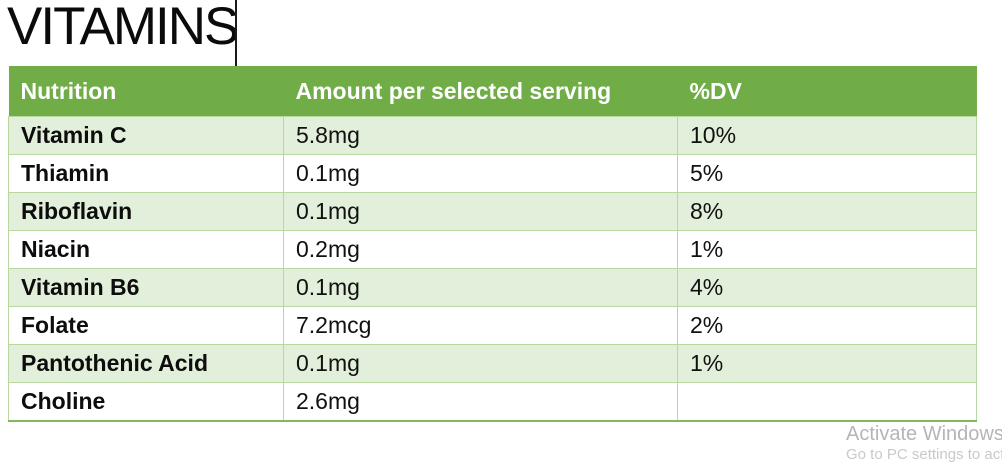 The height and width of the screenshot is (463, 1002). Describe the element at coordinates (480, 249) in the screenshot. I see `cell-amount: 0.2mg` at that location.